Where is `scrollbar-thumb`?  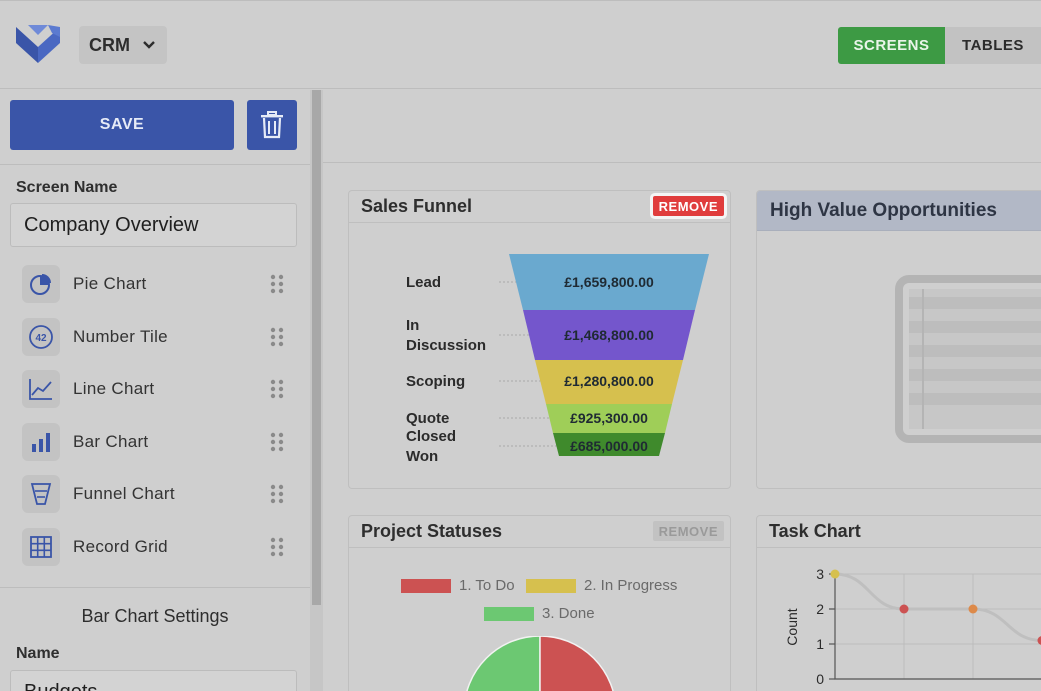
scrollbar-thumb is located at coordinates (316, 347).